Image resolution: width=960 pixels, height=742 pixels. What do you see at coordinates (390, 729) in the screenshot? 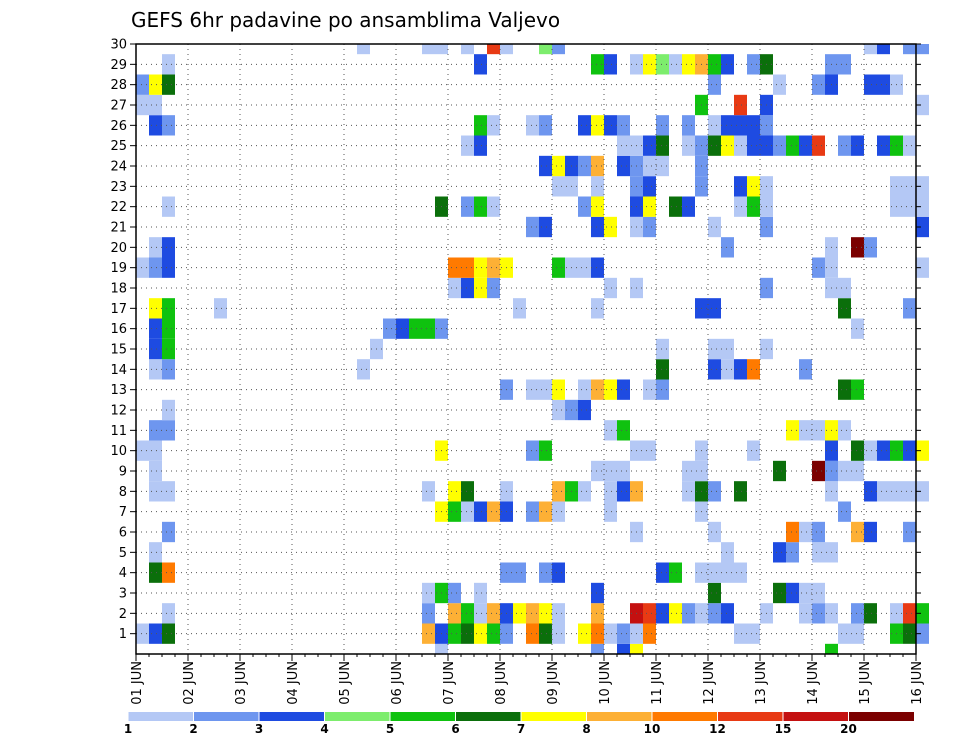
I see `legend-label: 5` at bounding box center [390, 729].